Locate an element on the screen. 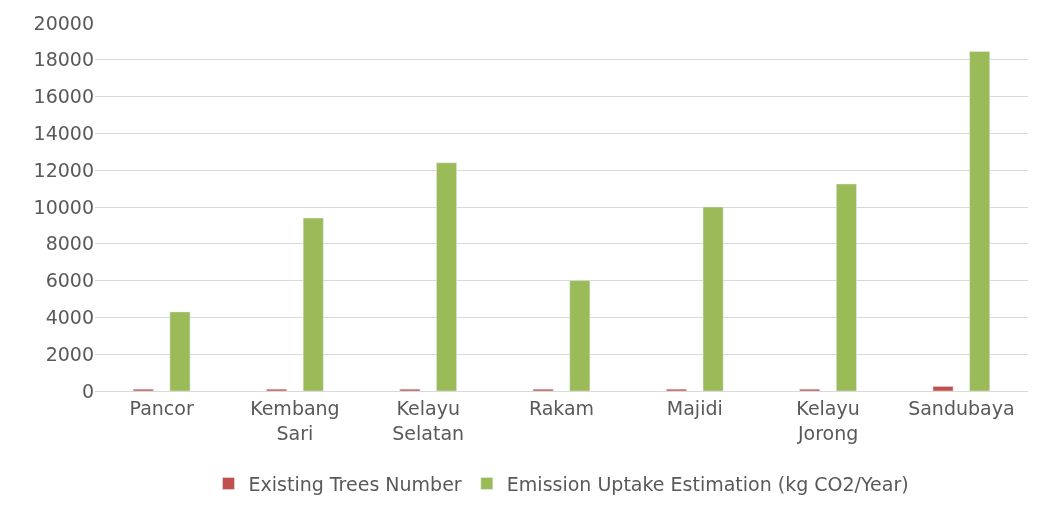 The width and height of the screenshot is (1043, 515). legend-label: Emission Uptake Estimation (kg CO2/Year) is located at coordinates (707, 483).